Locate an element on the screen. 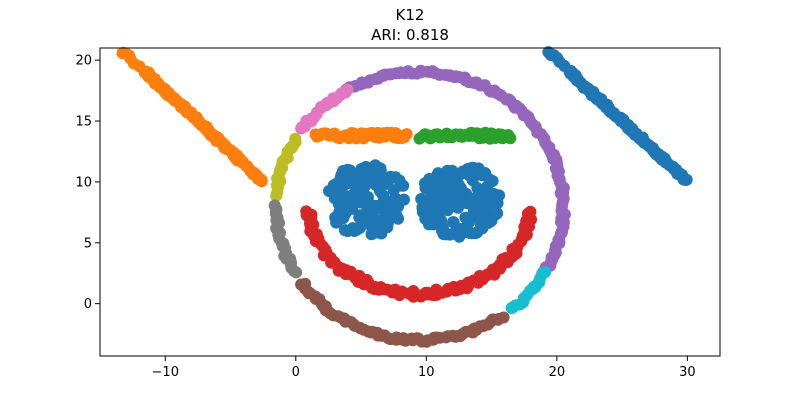  right-eyebrow-point is located at coordinates (510, 138).